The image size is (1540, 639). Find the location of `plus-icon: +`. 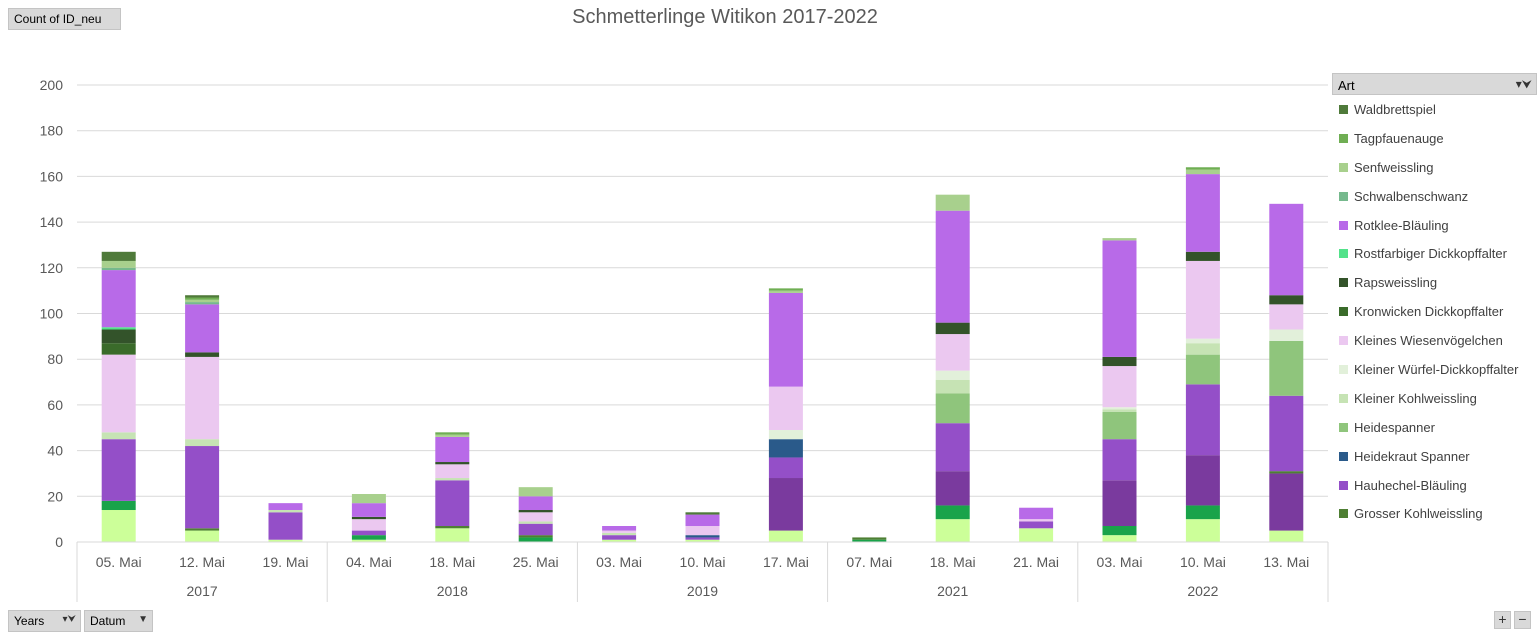

plus-icon: + is located at coordinates (1502, 620).